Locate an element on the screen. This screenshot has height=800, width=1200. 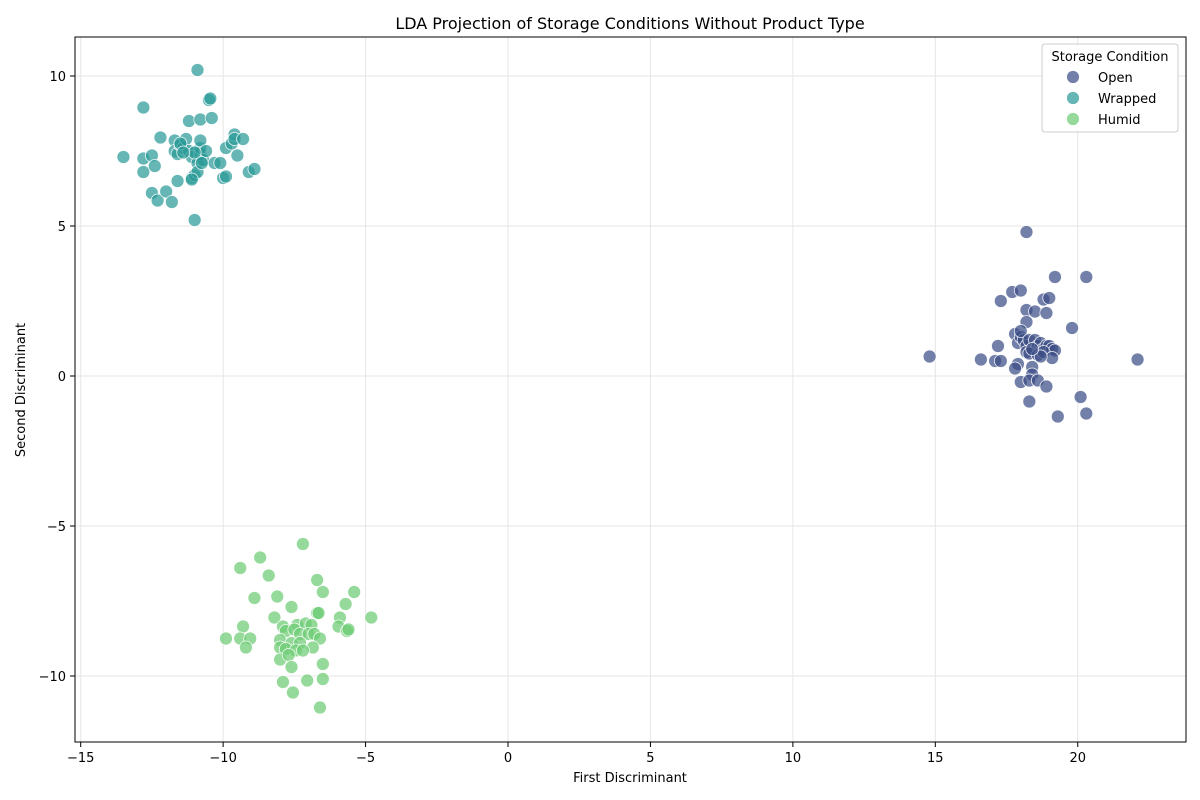
x-axis-ticks: −15 −10 −5 0 5 10 15 20 is located at coordinates (576, 754).